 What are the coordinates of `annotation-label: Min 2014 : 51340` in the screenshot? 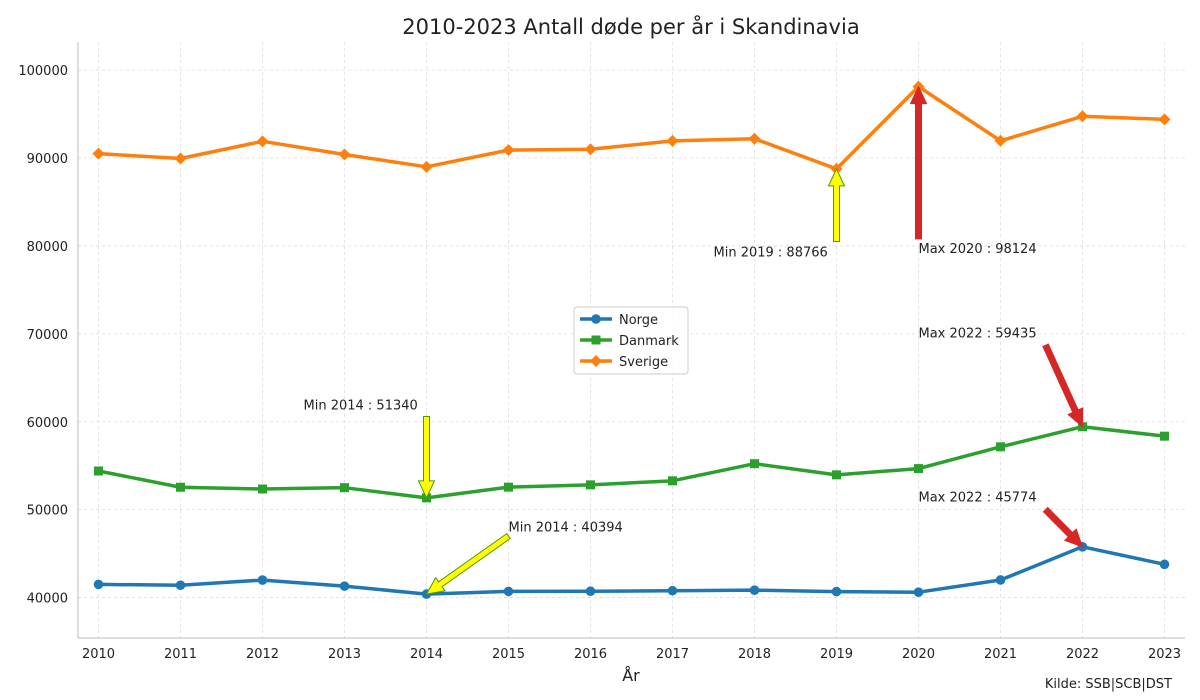 It's located at (361, 405).